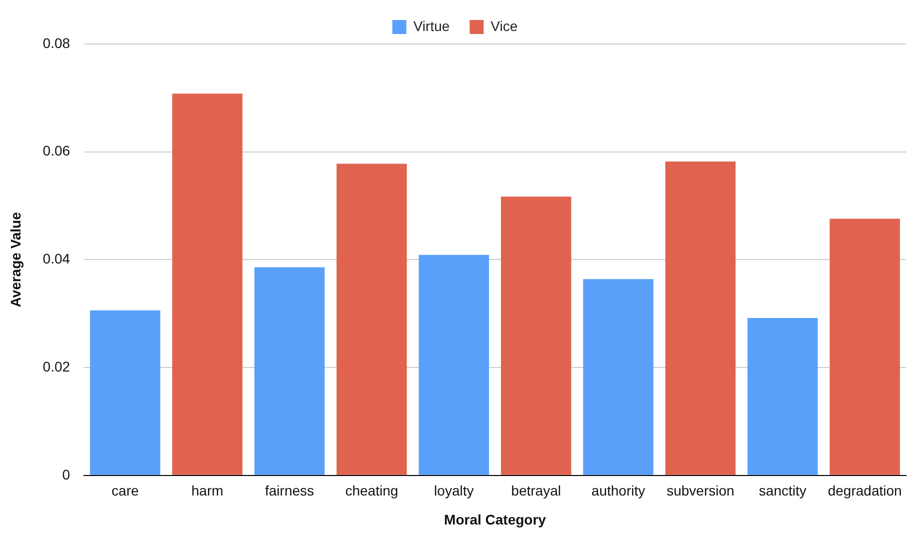 The image size is (910, 537). Describe the element at coordinates (371, 490) in the screenshot. I see `x-tick-label: cheating` at that location.